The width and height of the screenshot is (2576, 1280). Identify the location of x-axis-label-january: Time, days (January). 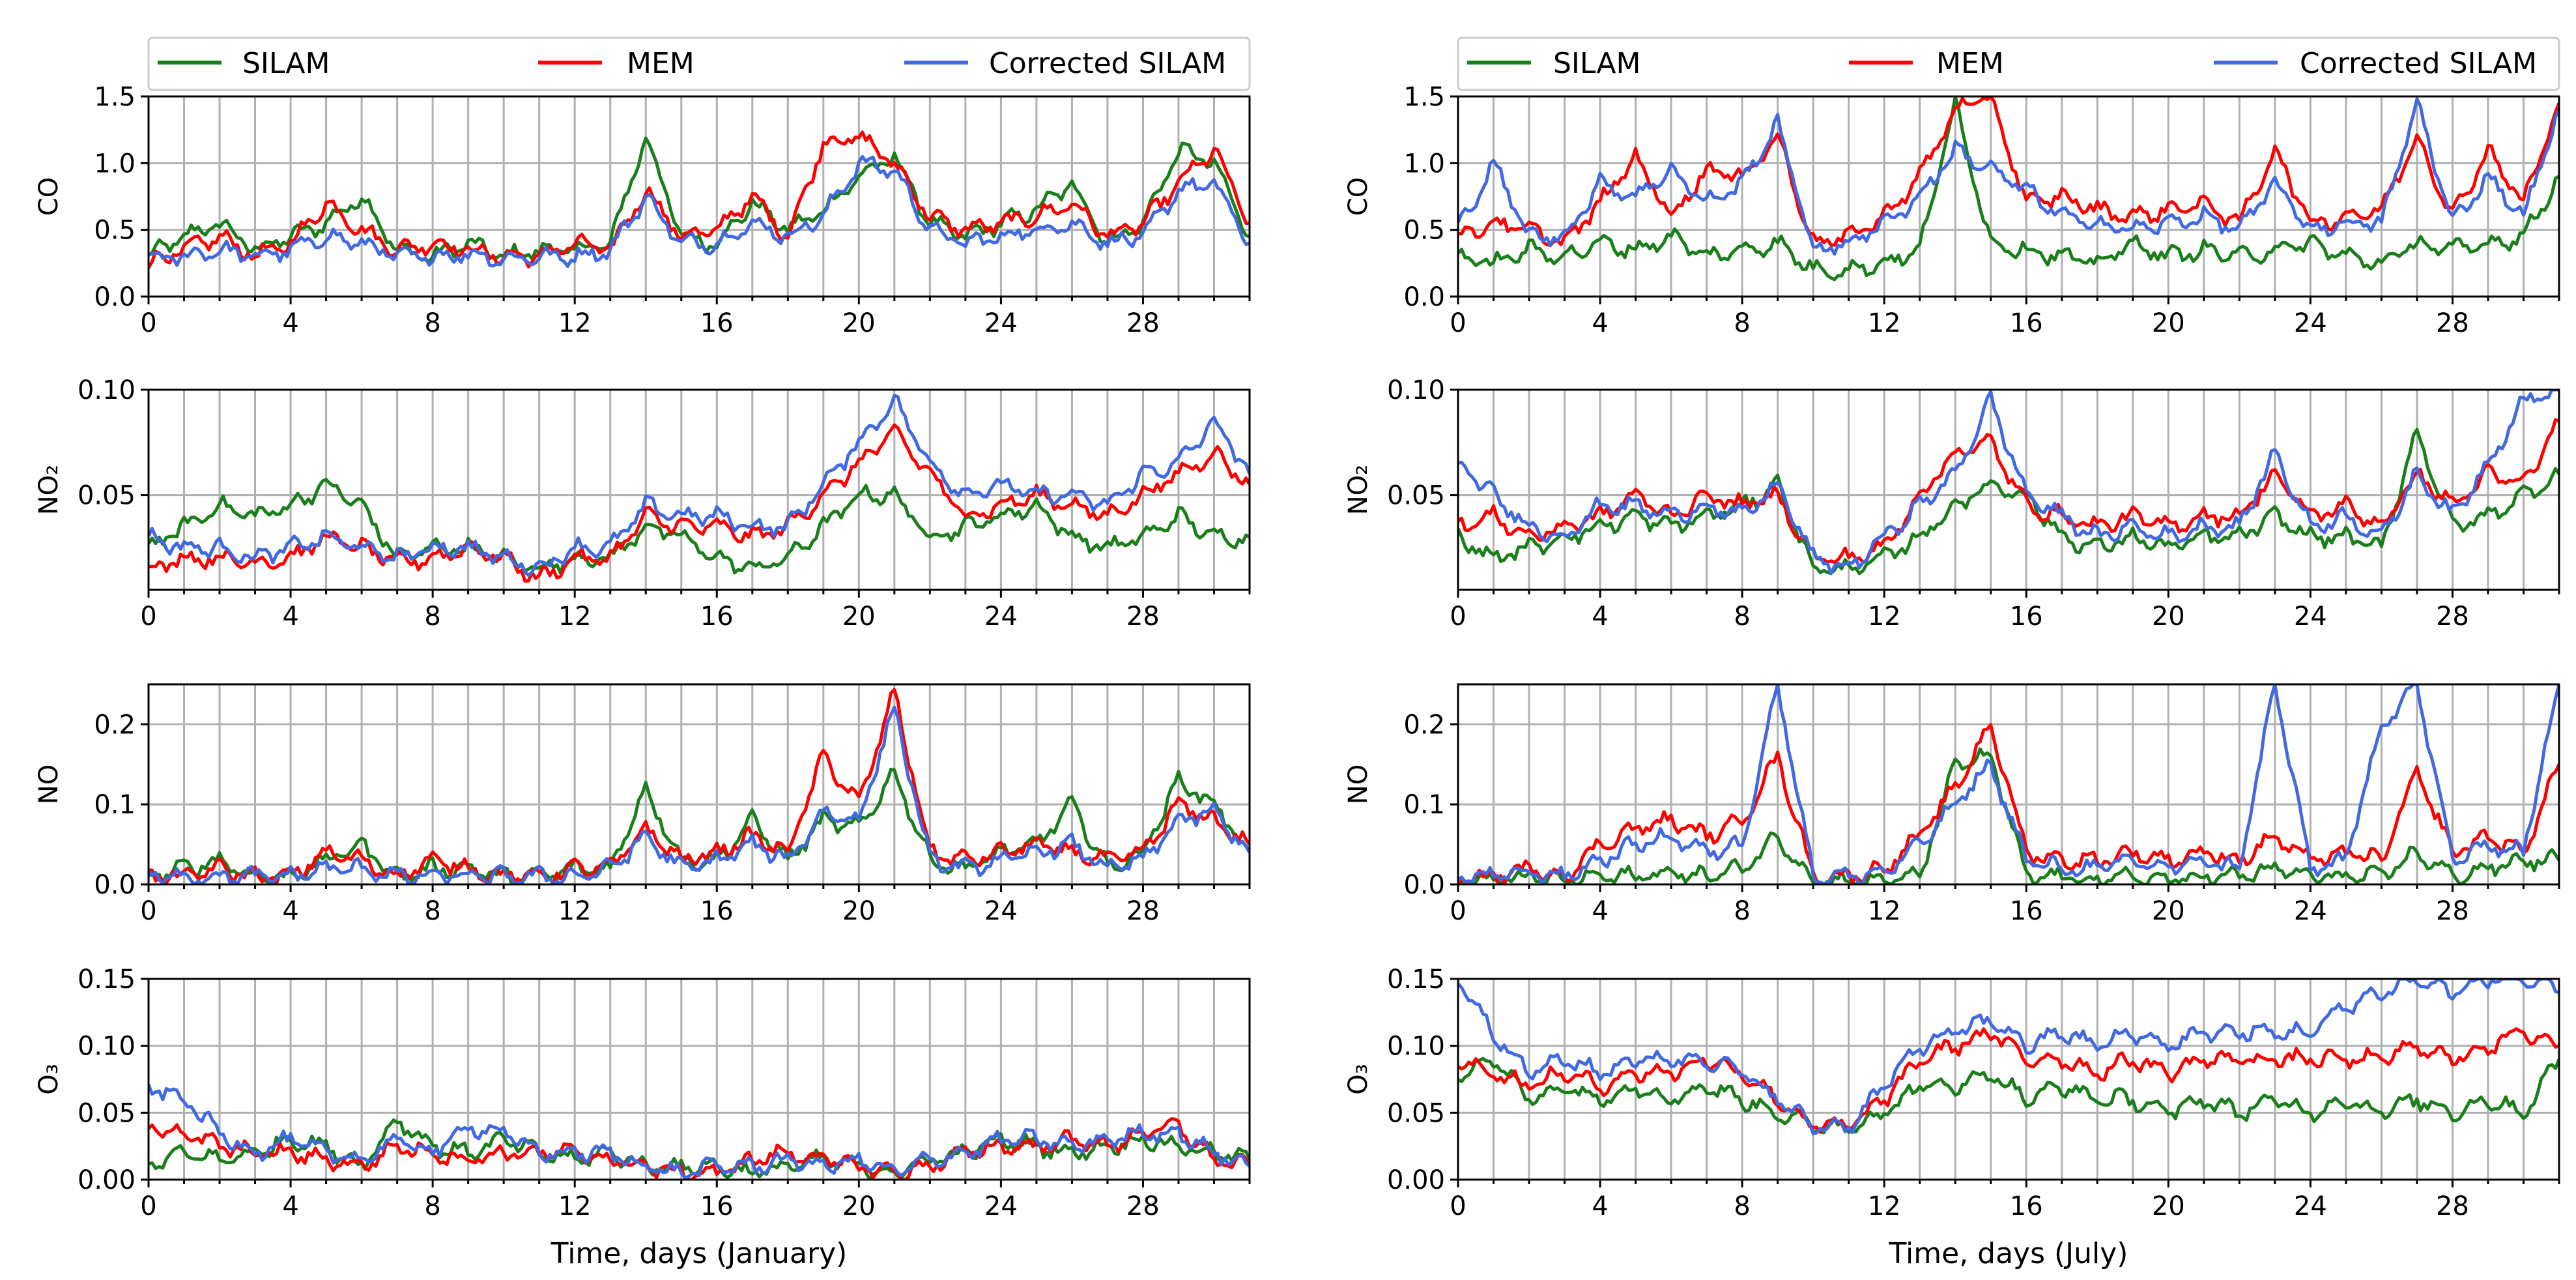
(699, 1253).